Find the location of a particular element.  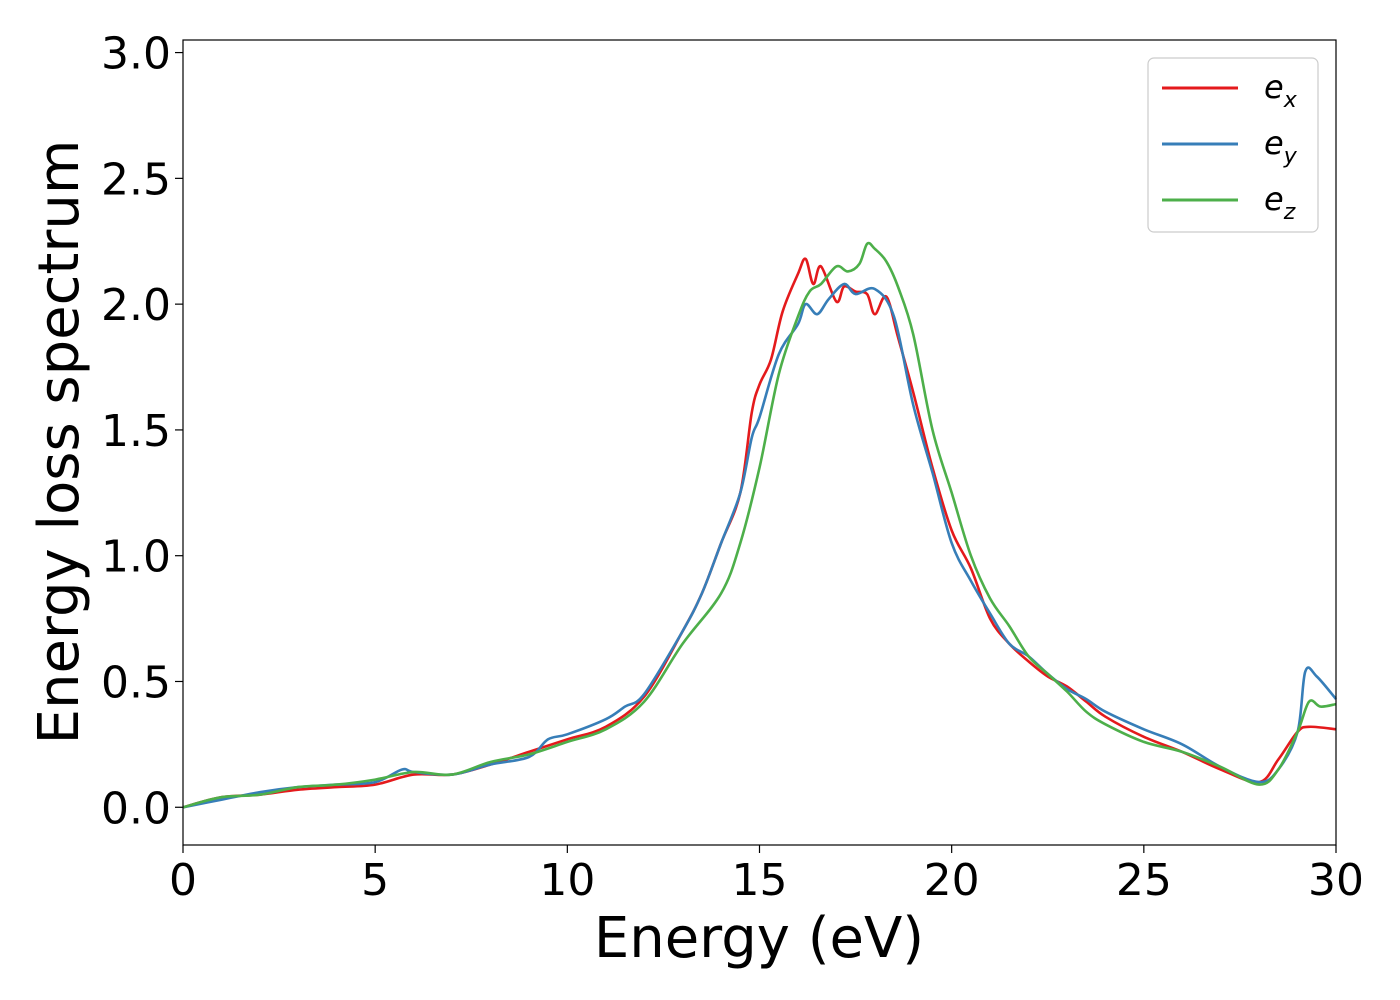

y-tick-label: 0.0 is located at coordinates (136, 808).